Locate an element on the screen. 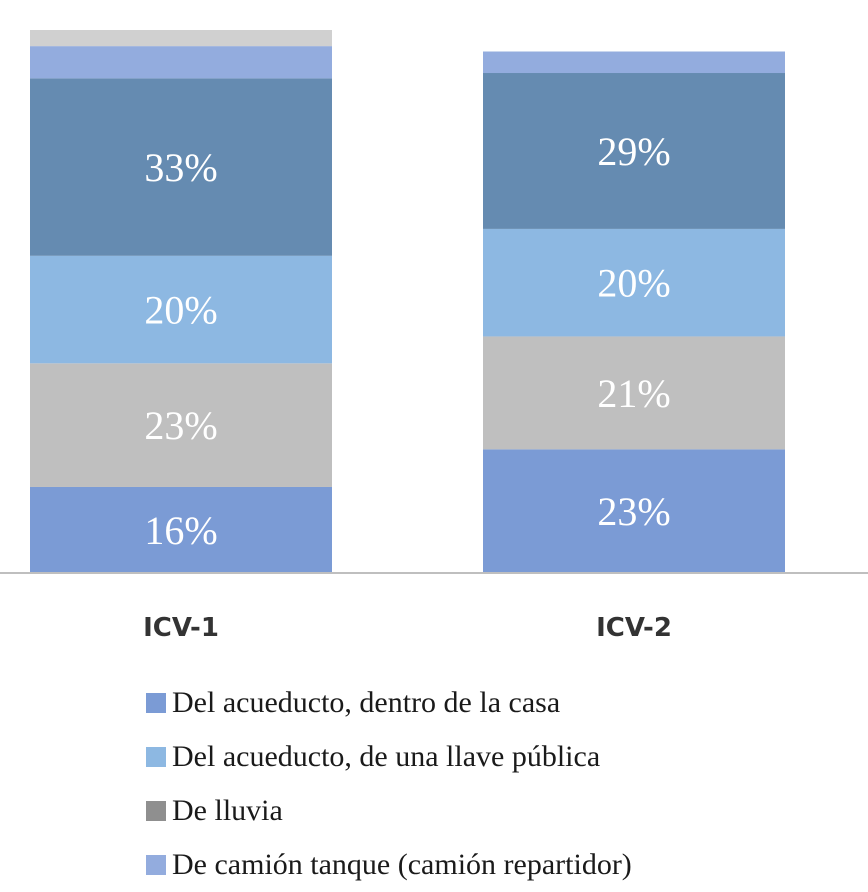  data-label: 21% is located at coordinates (633, 393).